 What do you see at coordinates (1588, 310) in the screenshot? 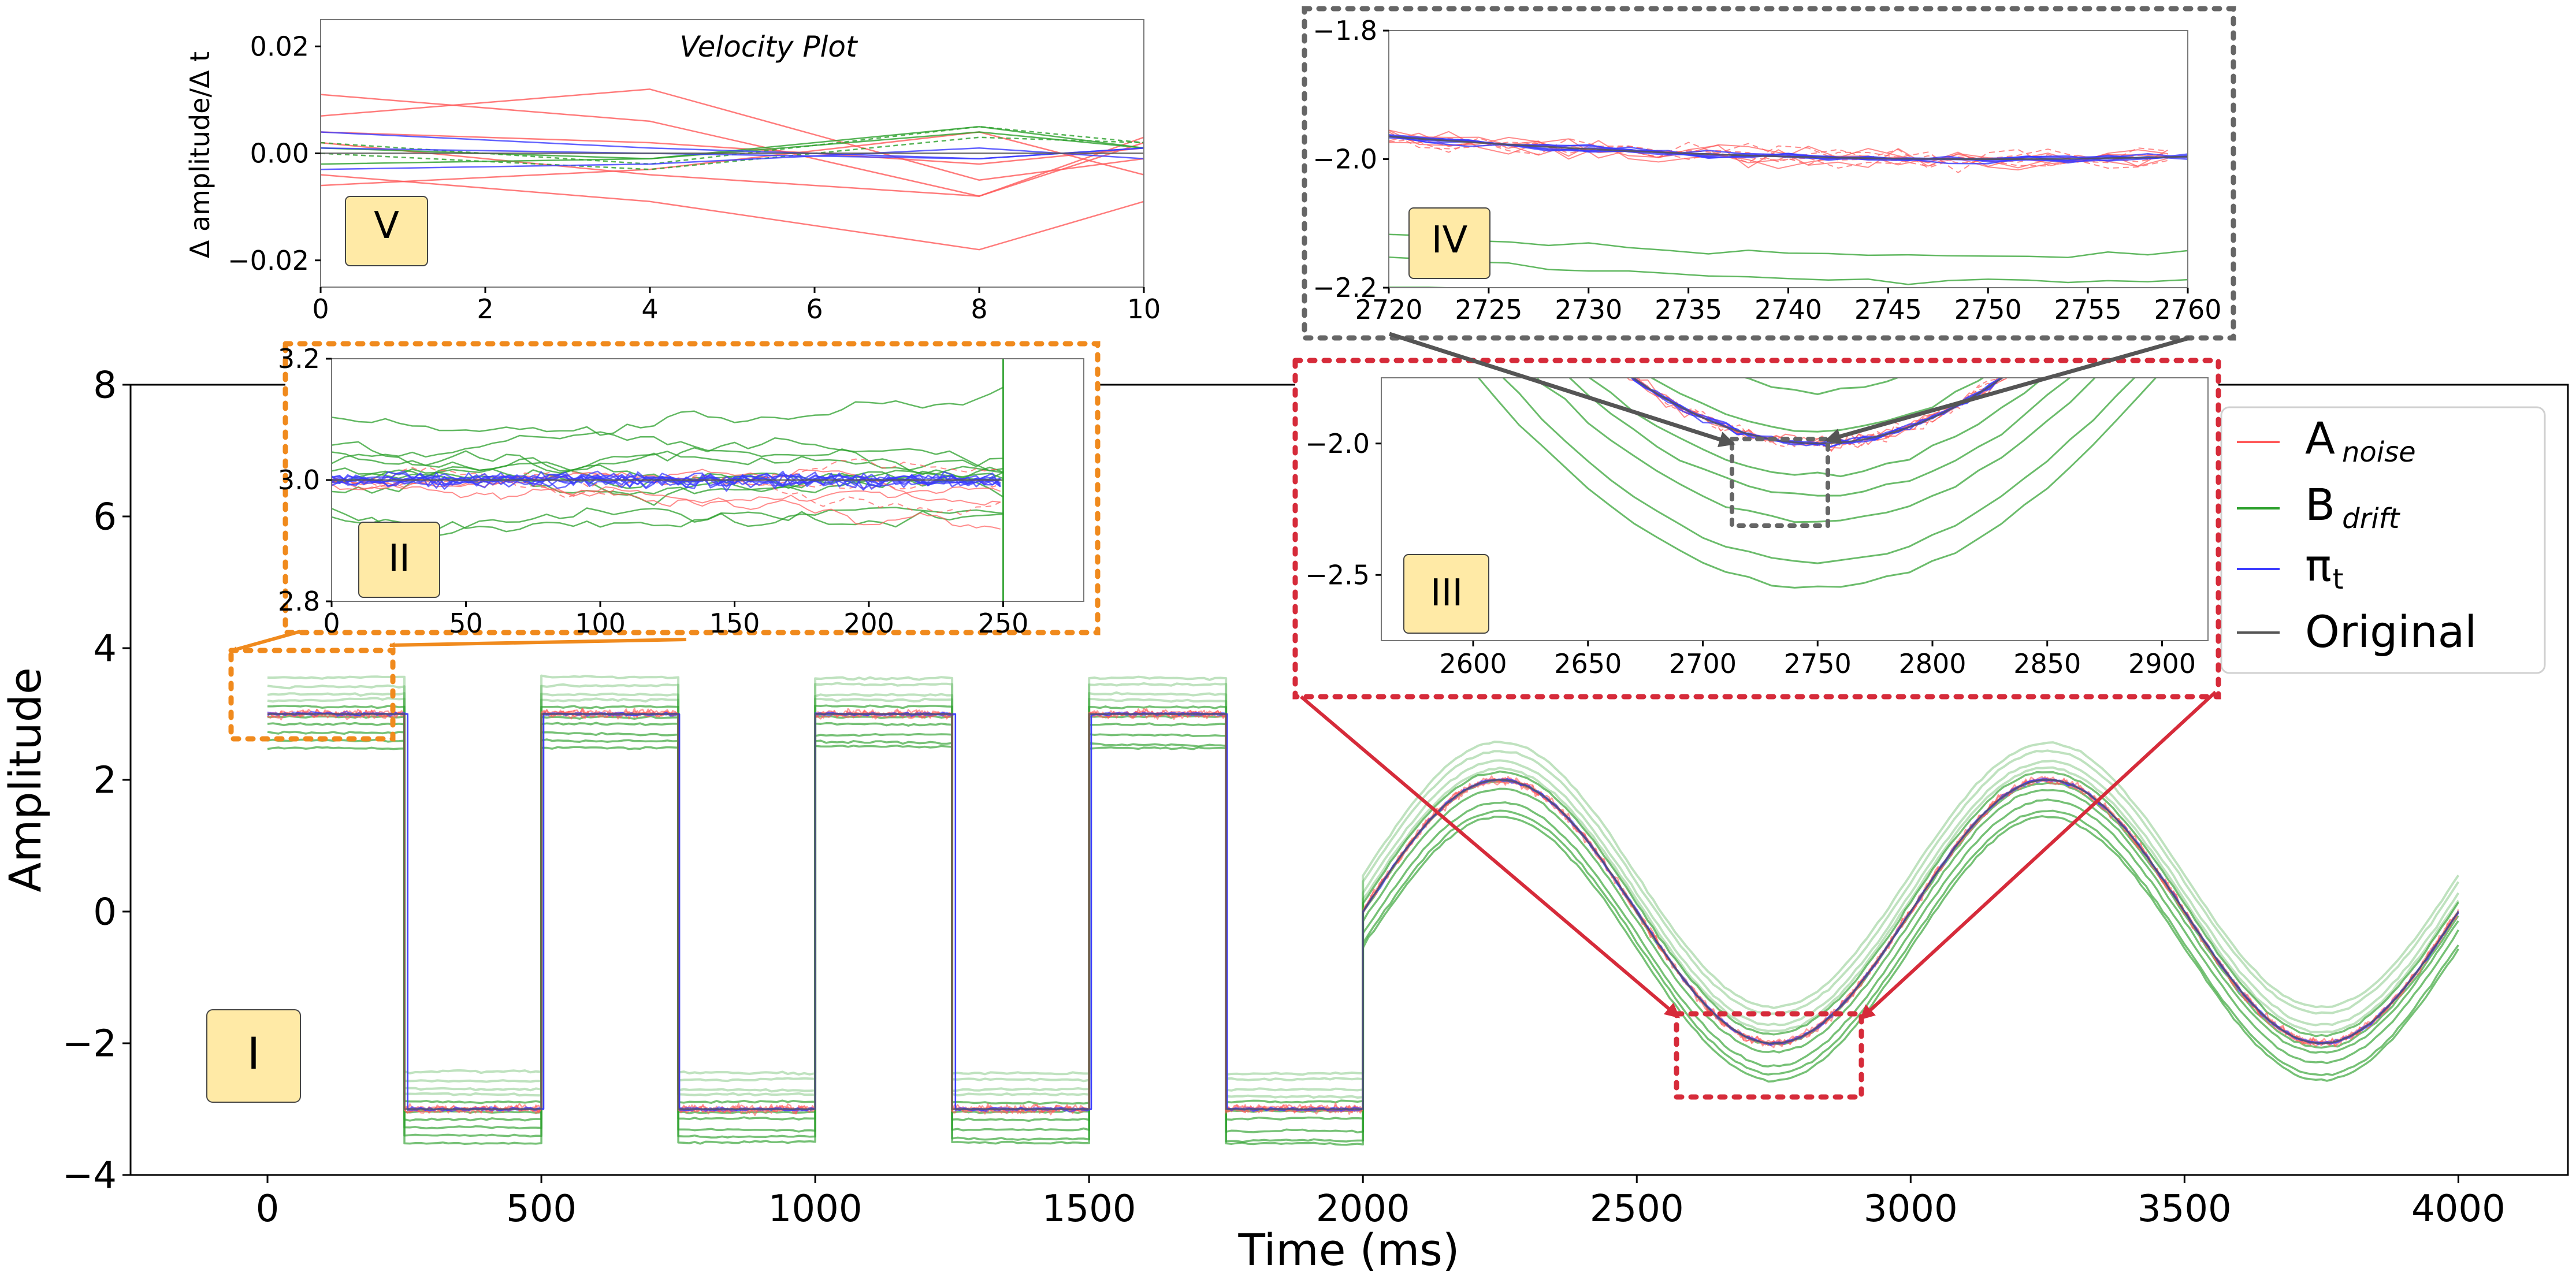
I see `x-tick-label: 2730` at bounding box center [1588, 310].